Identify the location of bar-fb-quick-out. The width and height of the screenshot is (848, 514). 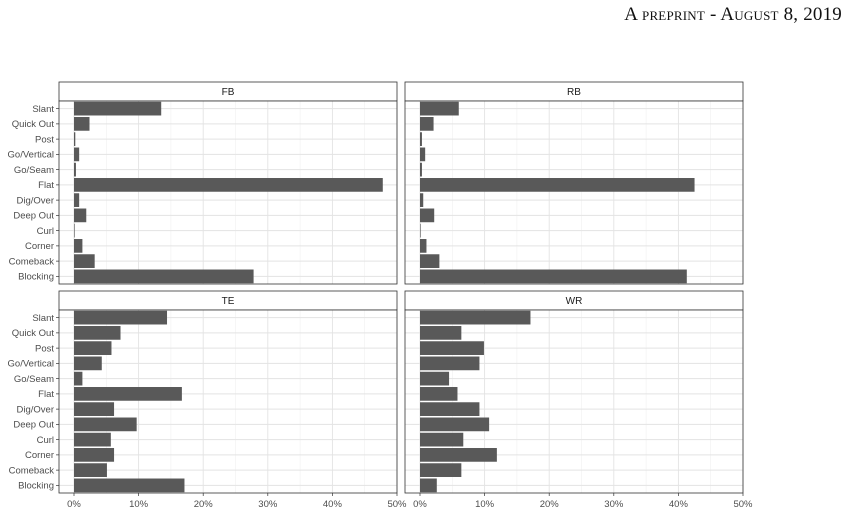
(82, 124).